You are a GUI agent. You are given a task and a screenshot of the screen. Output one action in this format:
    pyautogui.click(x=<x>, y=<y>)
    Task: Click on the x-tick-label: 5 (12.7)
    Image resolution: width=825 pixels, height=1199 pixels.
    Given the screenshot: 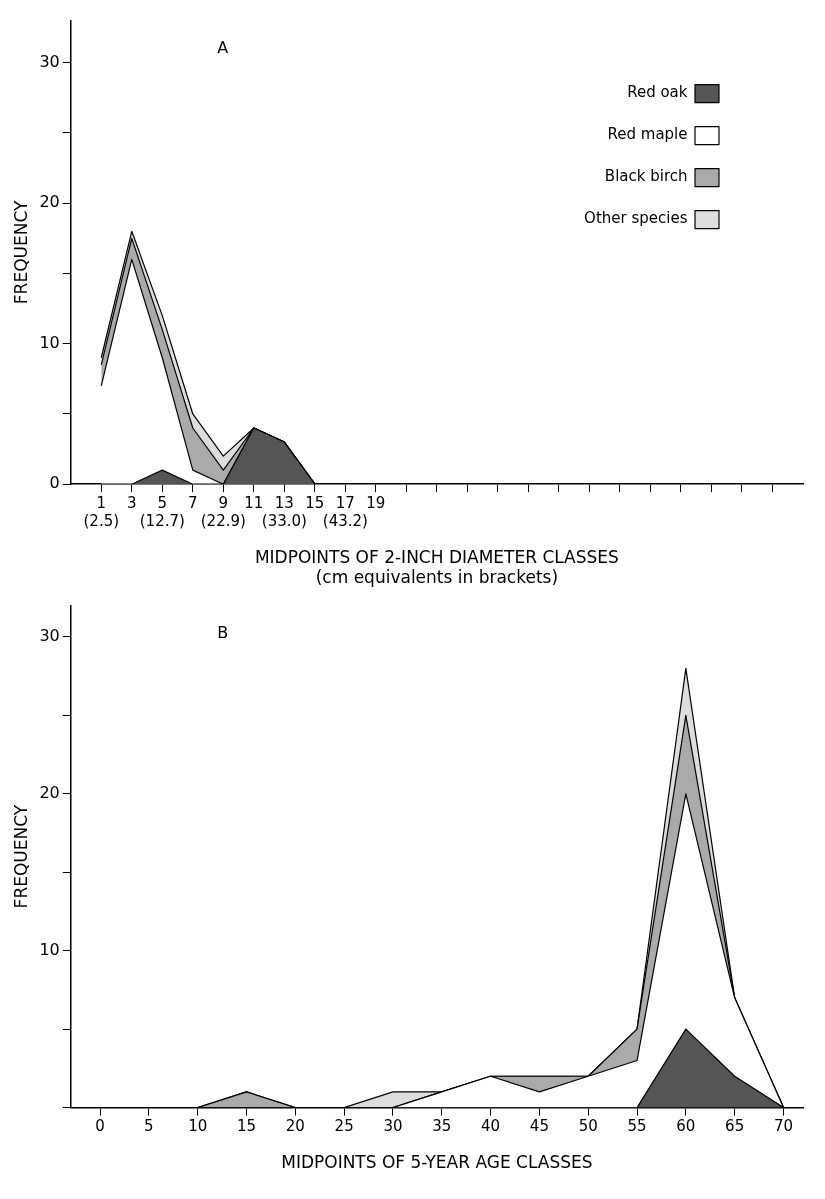 What is the action you would take?
    pyautogui.click(x=162, y=512)
    